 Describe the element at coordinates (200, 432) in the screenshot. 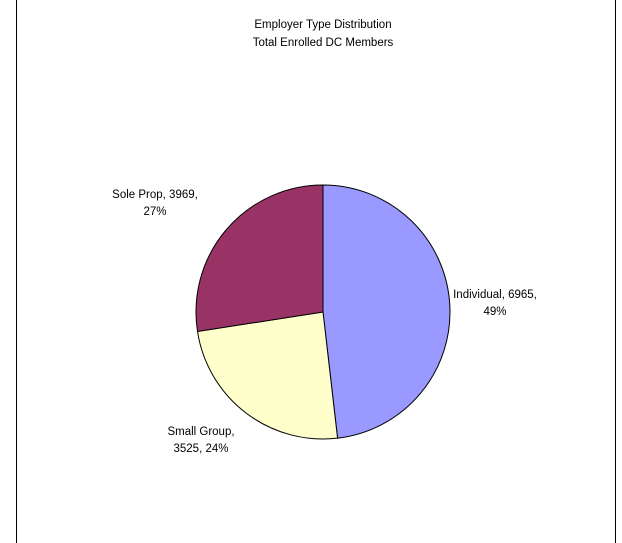

I see `slice-label-line: Small Group,` at that location.